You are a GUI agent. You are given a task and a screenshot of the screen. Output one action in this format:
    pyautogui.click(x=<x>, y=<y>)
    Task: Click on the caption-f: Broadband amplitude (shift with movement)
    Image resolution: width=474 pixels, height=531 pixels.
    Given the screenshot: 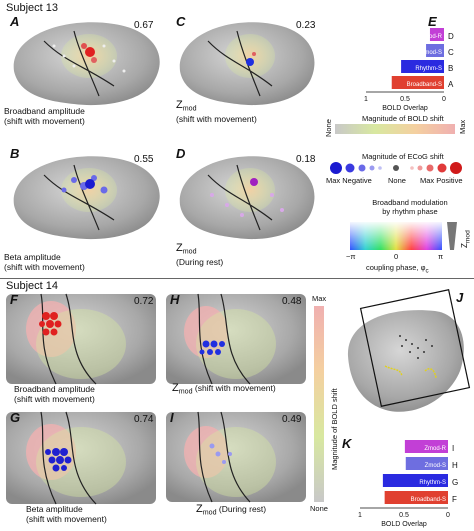 What is the action you would take?
    pyautogui.click(x=54, y=394)
    